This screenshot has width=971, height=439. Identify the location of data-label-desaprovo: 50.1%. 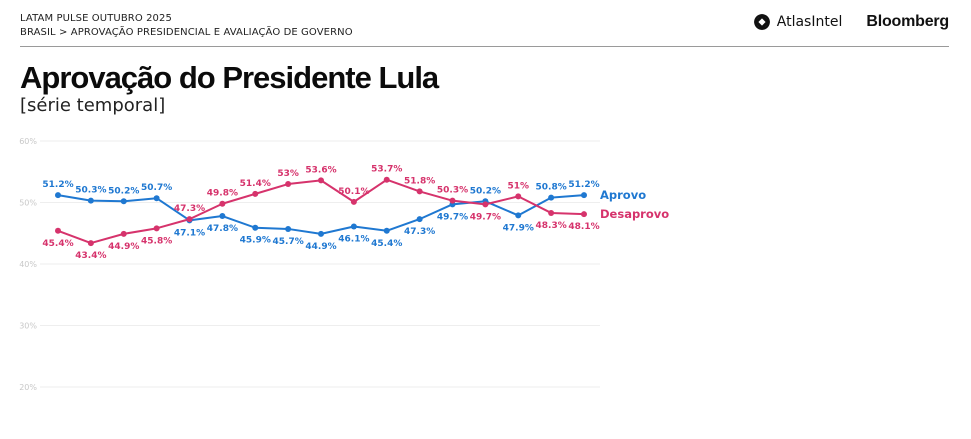
(353, 192).